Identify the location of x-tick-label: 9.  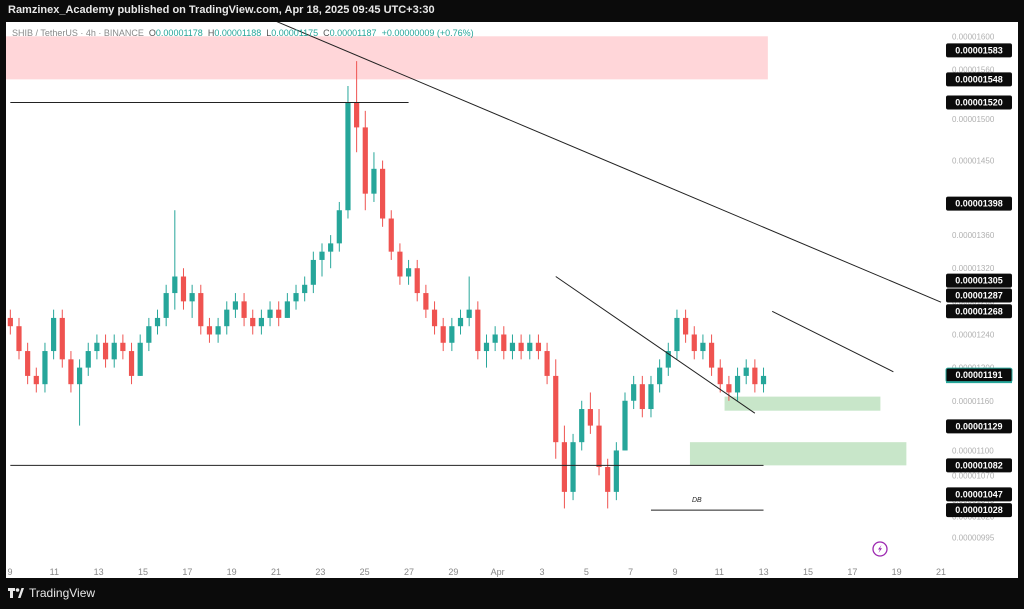
(9, 572).